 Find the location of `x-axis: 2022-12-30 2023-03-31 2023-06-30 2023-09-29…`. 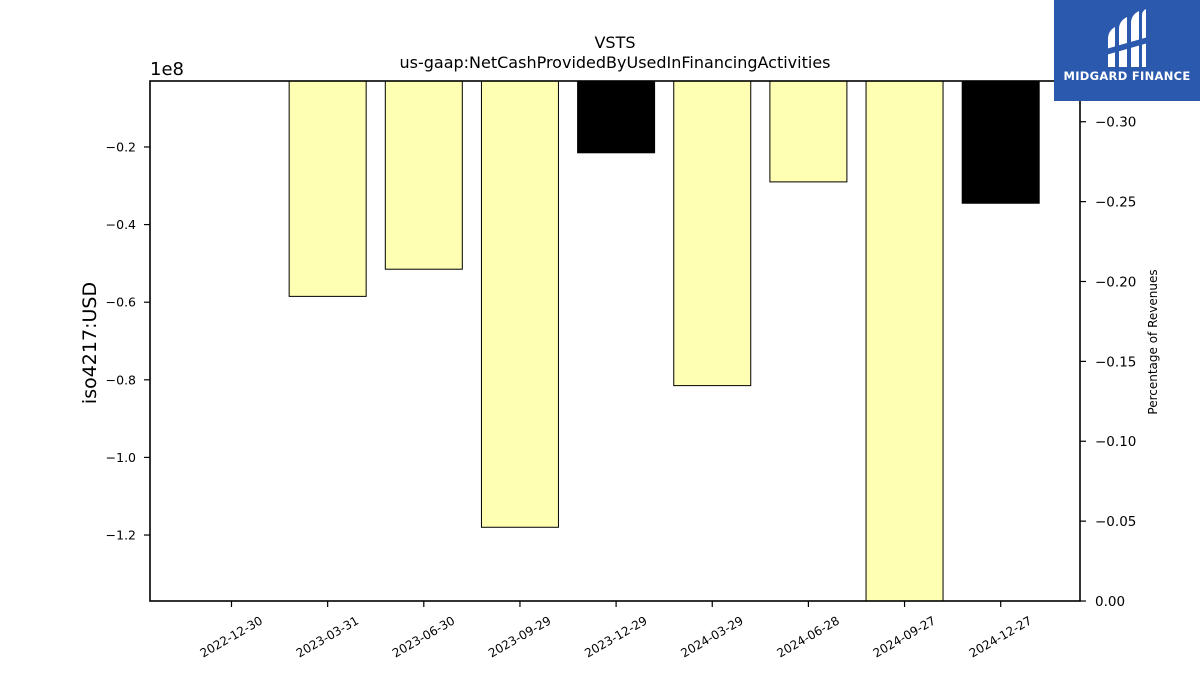

x-axis: 2022-12-30 2023-03-31 2023-06-30 2023-09-29… is located at coordinates (616, 630).